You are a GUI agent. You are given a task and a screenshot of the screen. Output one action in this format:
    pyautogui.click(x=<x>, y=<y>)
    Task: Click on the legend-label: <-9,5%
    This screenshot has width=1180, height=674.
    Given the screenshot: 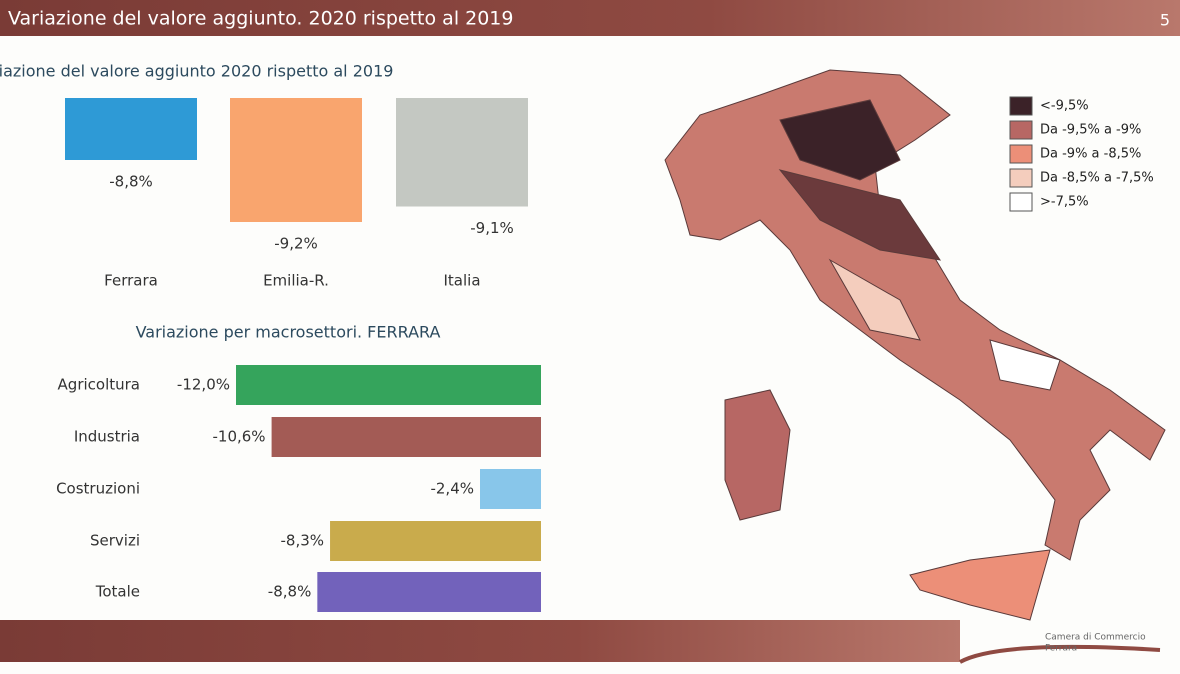 What is the action you would take?
    pyautogui.click(x=1064, y=106)
    